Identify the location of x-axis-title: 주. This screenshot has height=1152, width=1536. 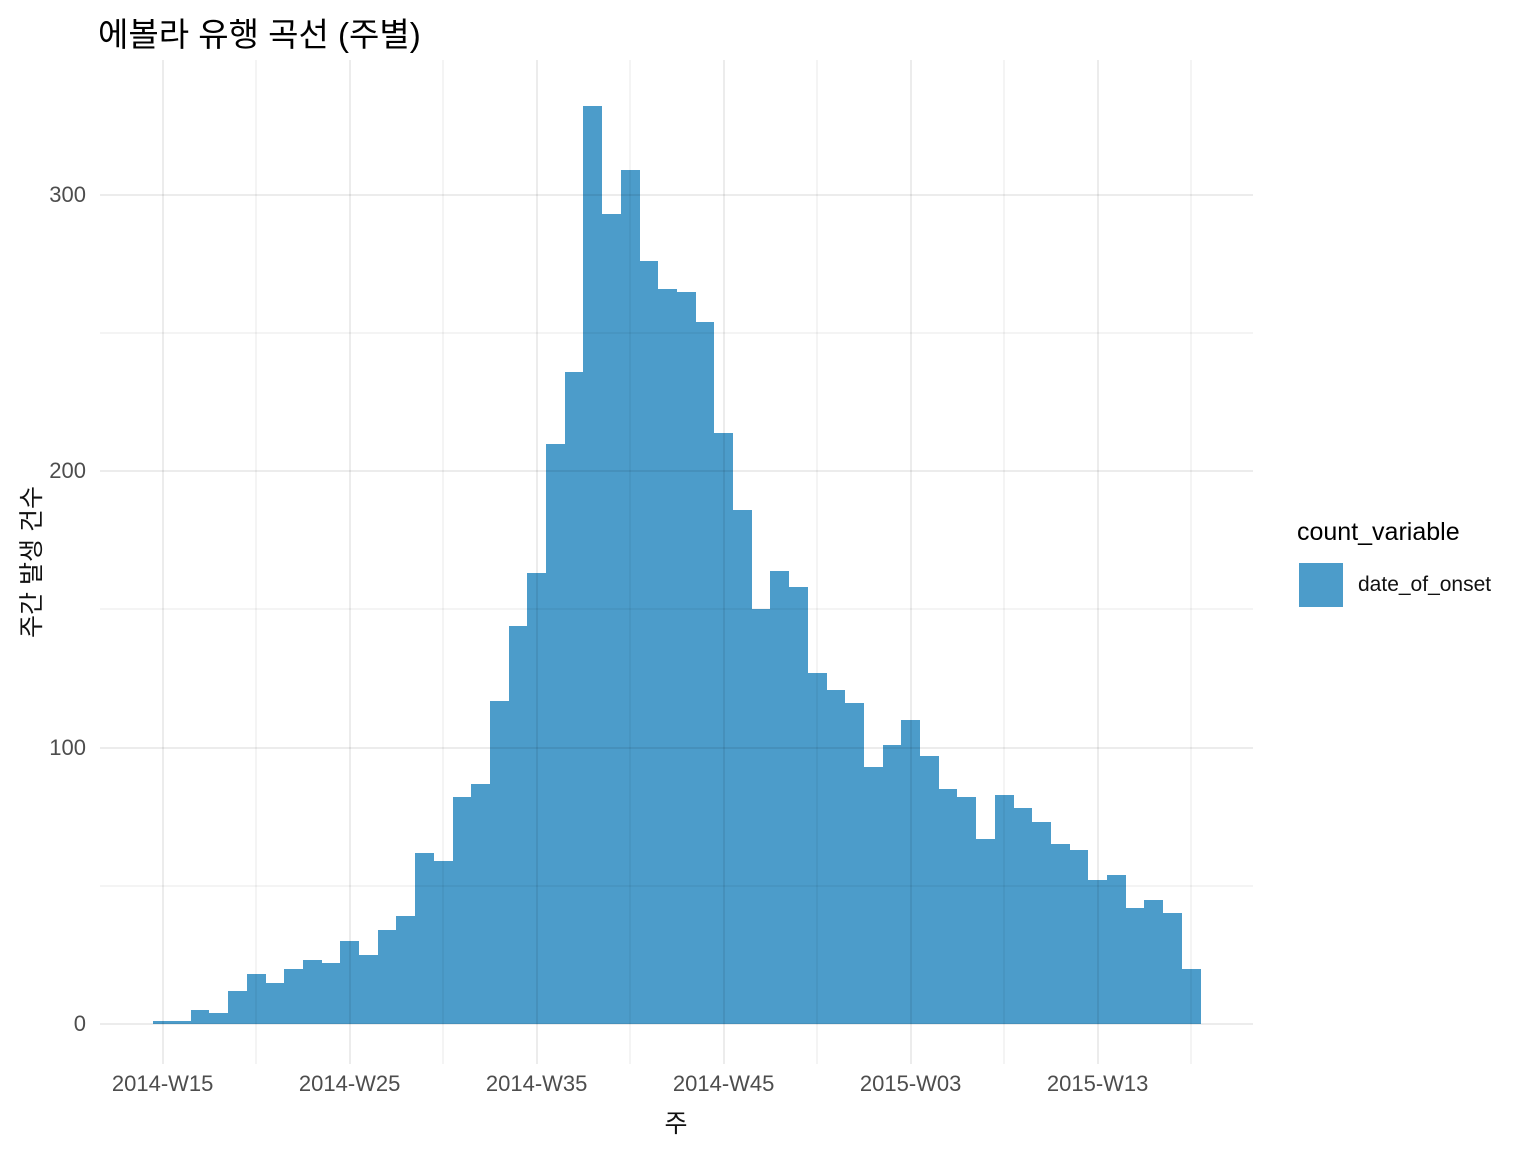
(676, 1124).